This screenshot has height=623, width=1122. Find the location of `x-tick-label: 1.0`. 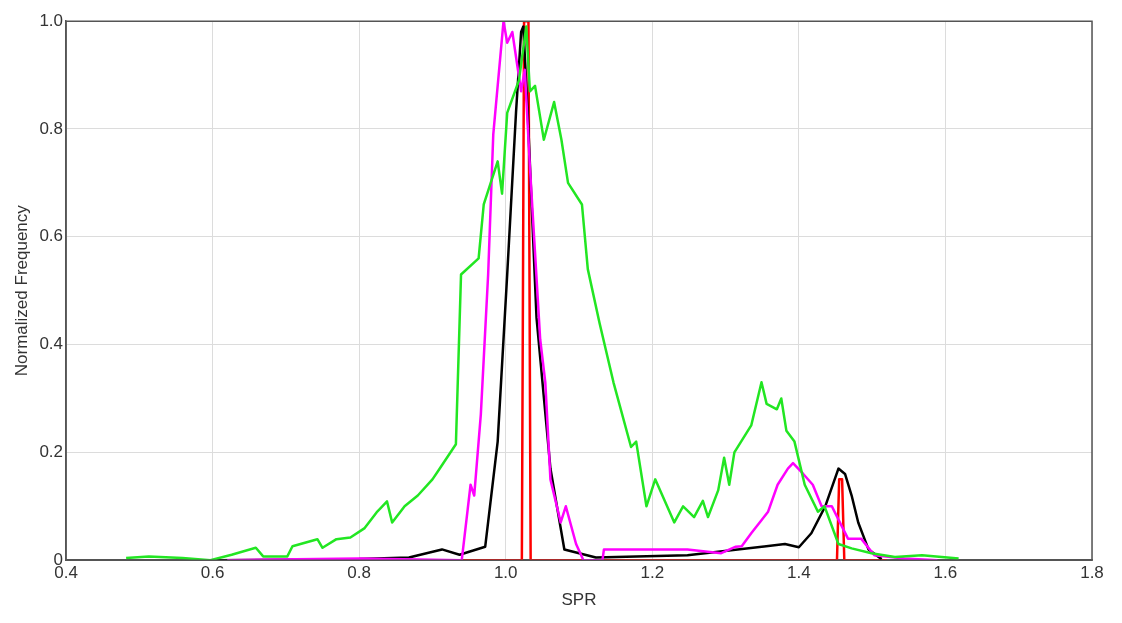

x-tick-label: 1.0 is located at coordinates (505, 573).